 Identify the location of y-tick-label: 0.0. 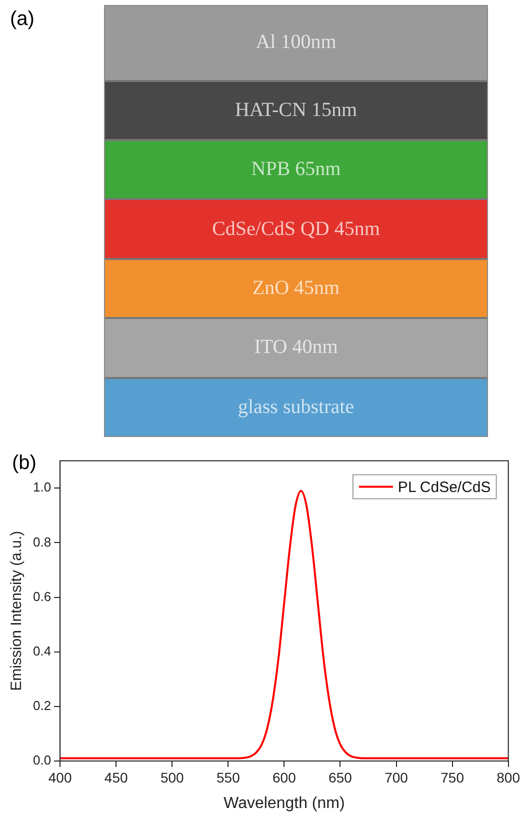
(42, 760).